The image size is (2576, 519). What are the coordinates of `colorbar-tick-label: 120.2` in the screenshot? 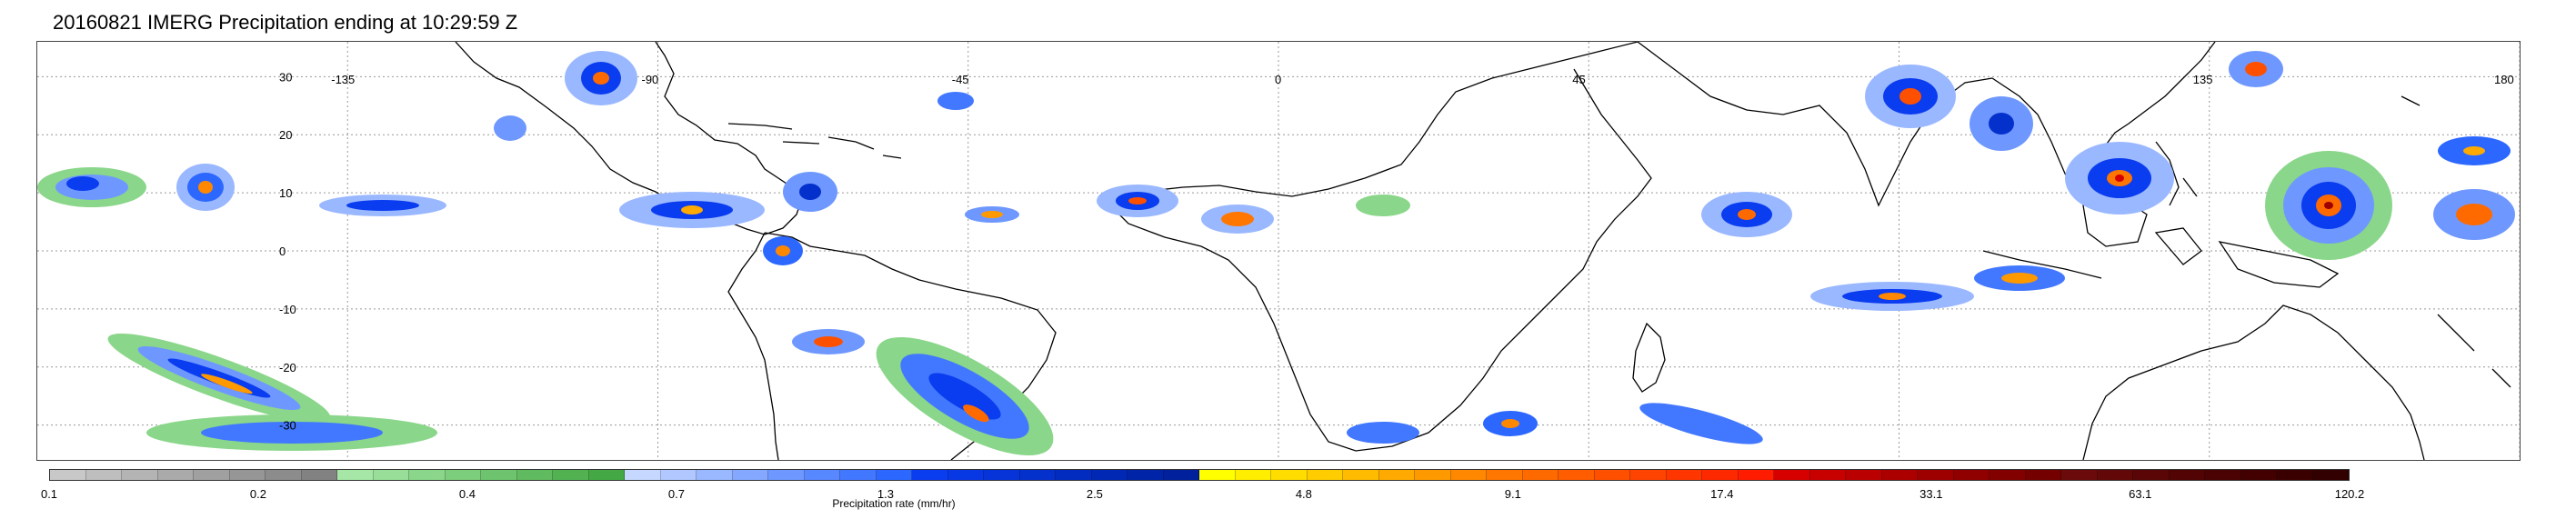 It's located at (2349, 494).